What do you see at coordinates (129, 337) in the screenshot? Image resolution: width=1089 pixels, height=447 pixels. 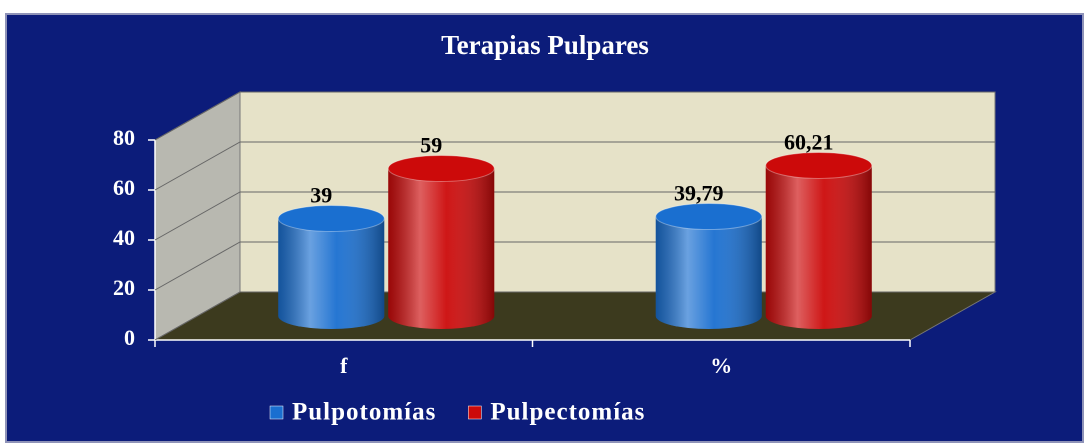 I see `y-tick-label: 0` at bounding box center [129, 337].